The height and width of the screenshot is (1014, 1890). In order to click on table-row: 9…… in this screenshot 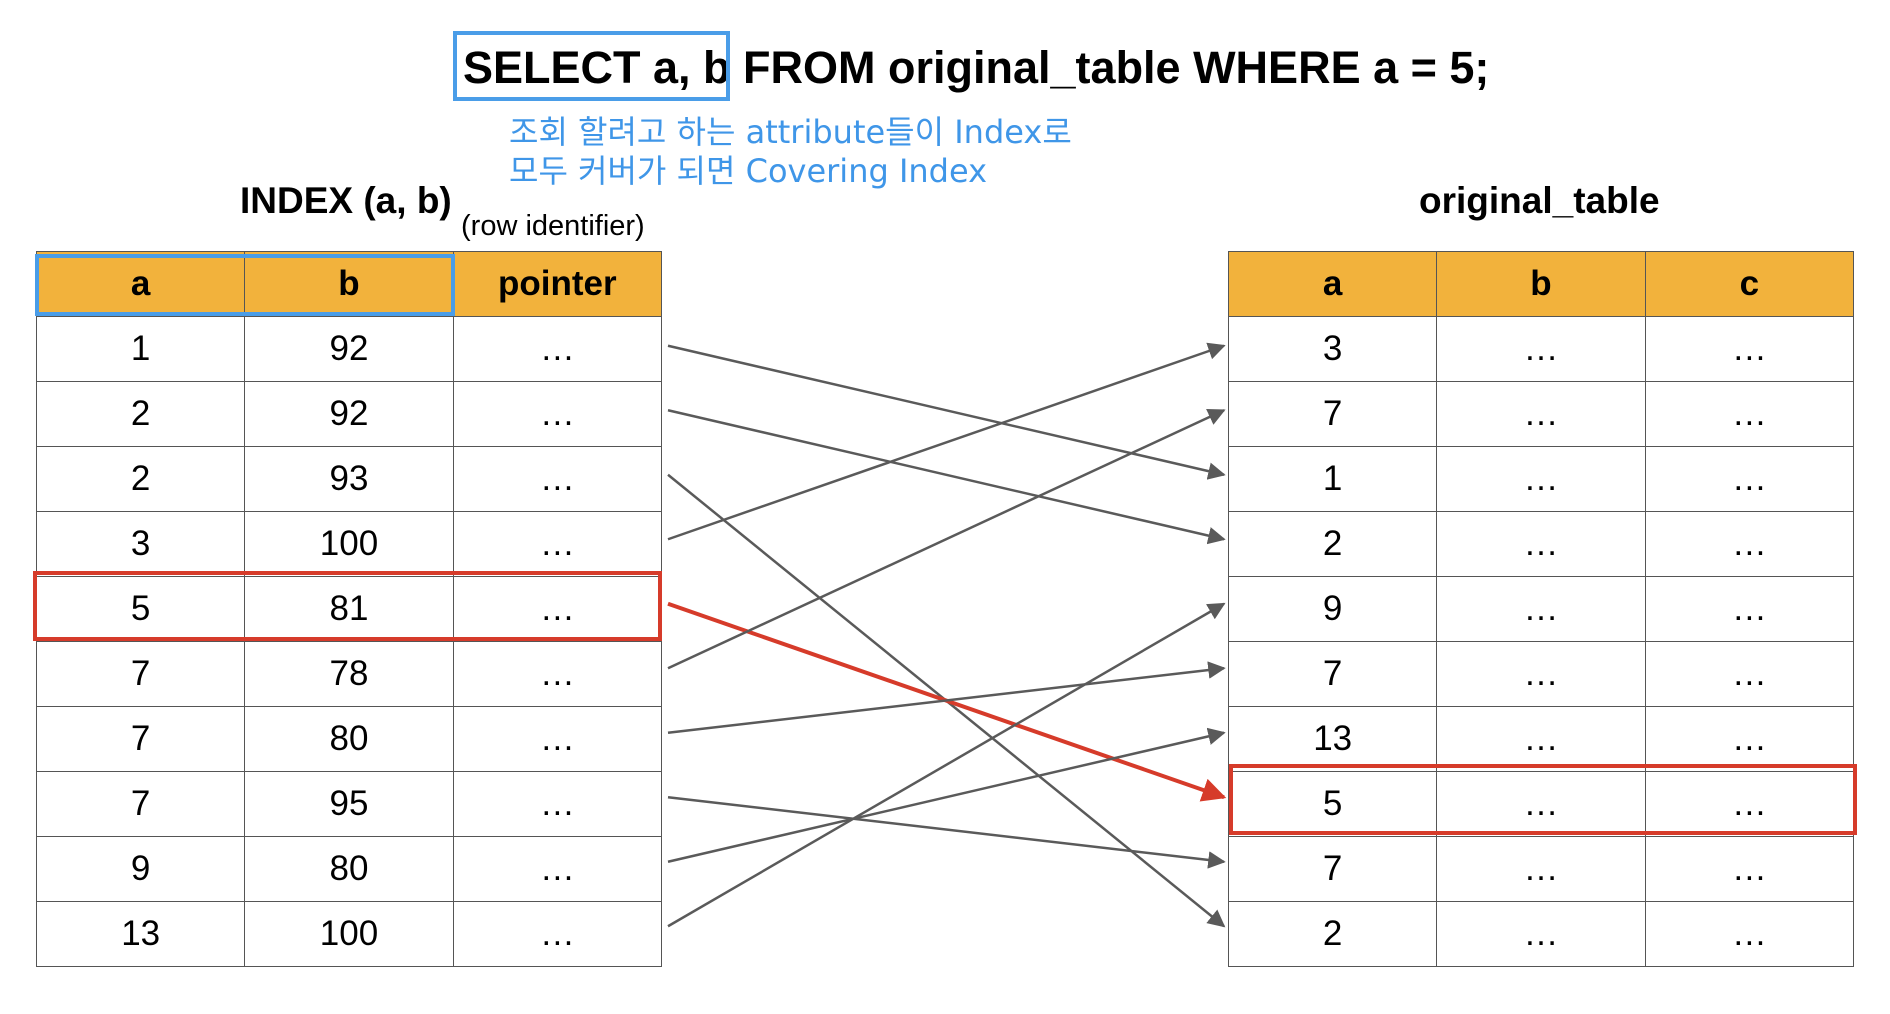, I will do `click(1541, 609)`.